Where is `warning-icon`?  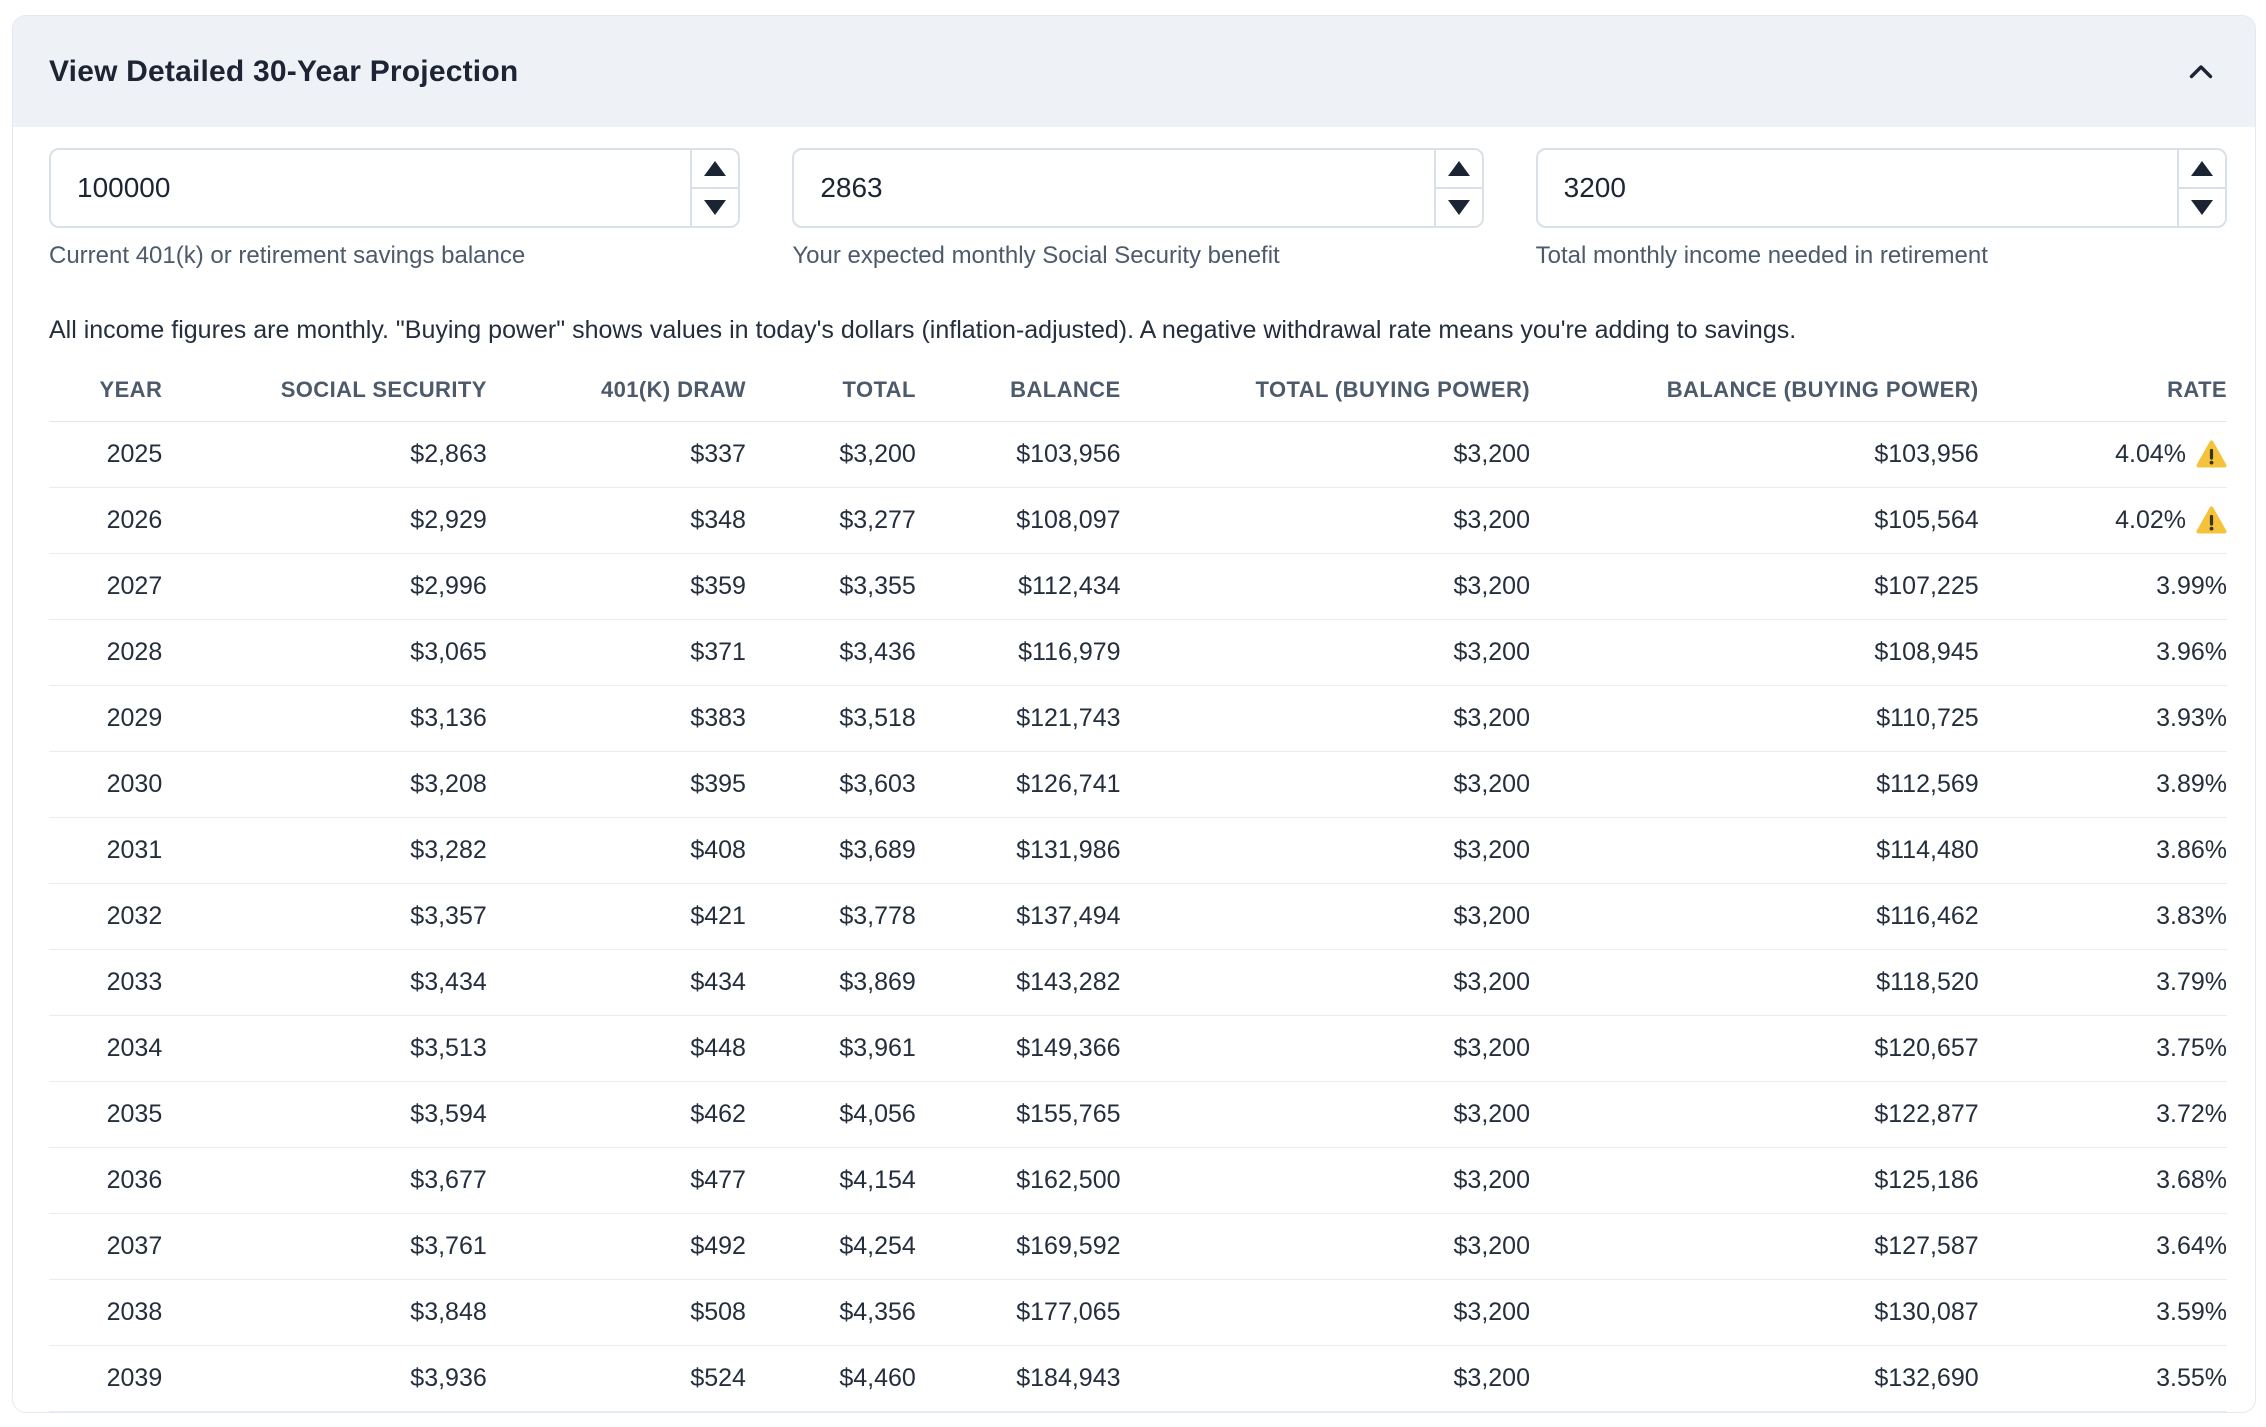
warning-icon is located at coordinates (2211, 454).